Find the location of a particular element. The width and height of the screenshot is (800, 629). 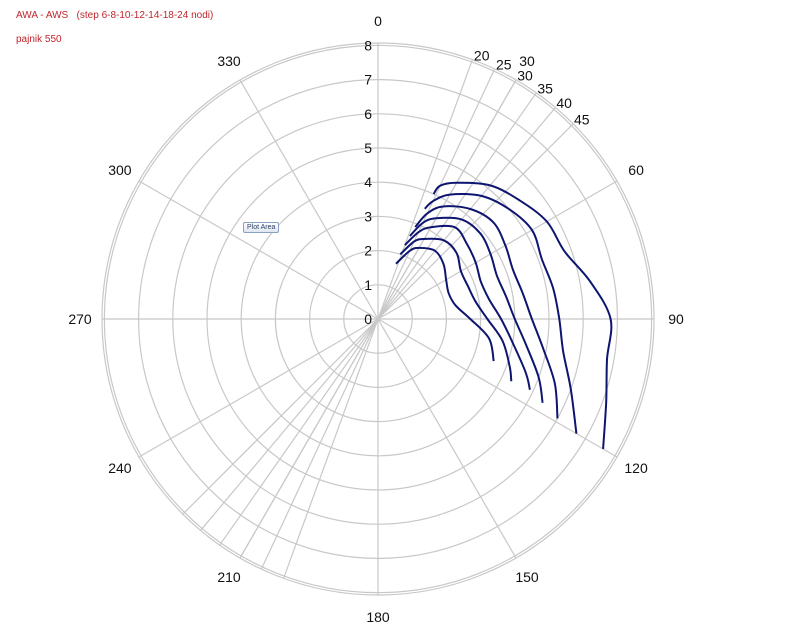

angle-tick-label: 180 is located at coordinates (378, 617).